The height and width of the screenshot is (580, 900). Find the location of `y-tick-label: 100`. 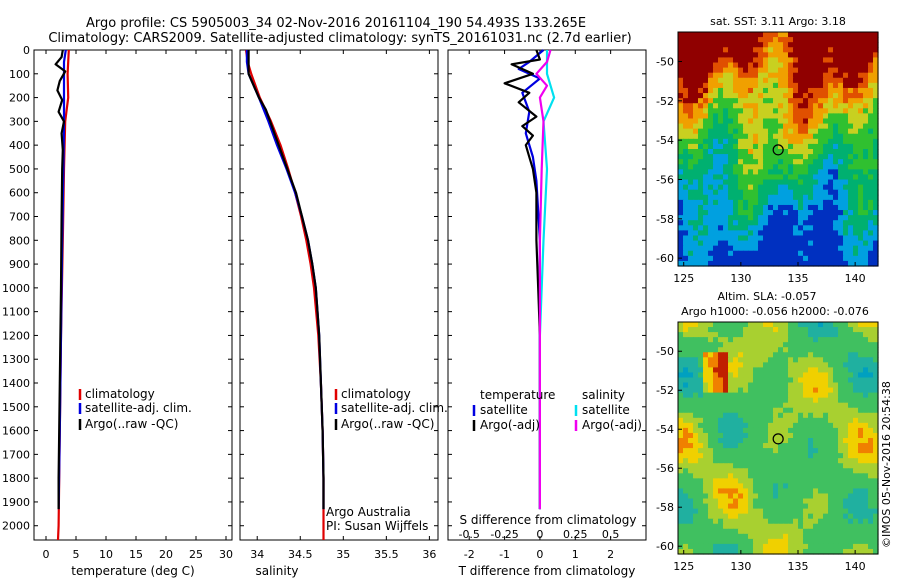

y-tick-label: 100 is located at coordinates (19, 74).